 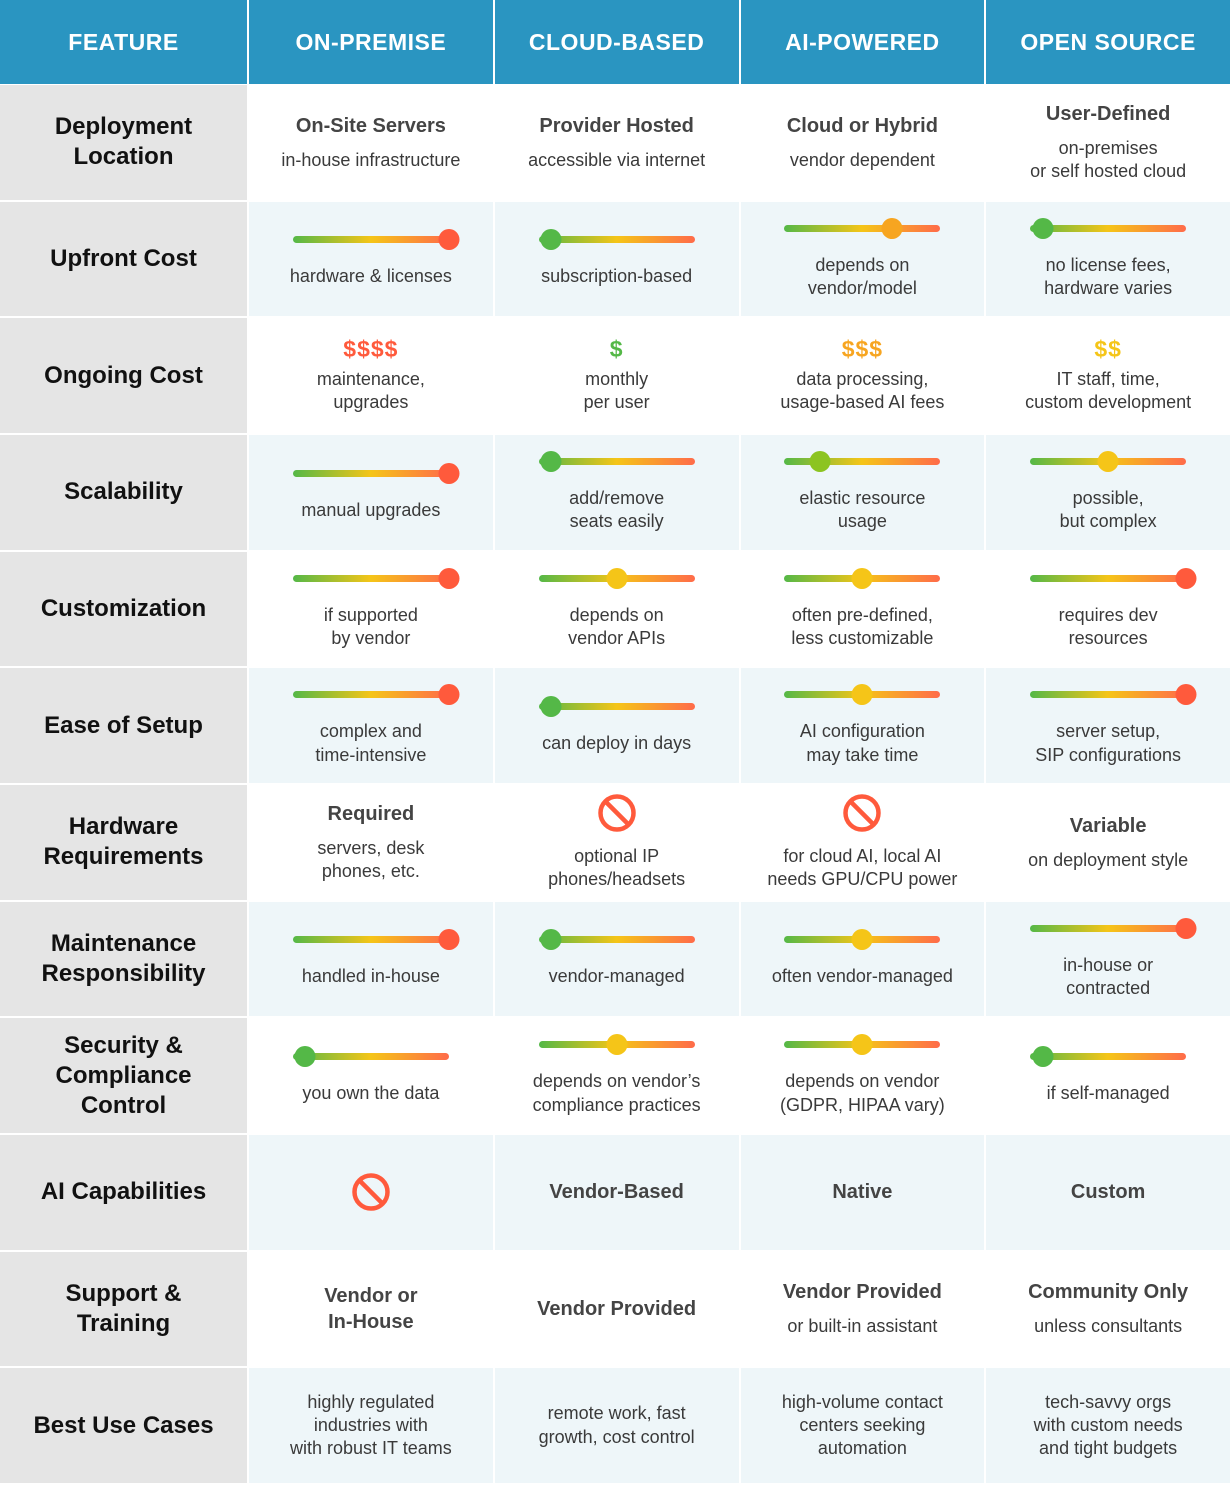 I want to click on cell-ai-powered: AI configuration may take time, so click(x=862, y=726).